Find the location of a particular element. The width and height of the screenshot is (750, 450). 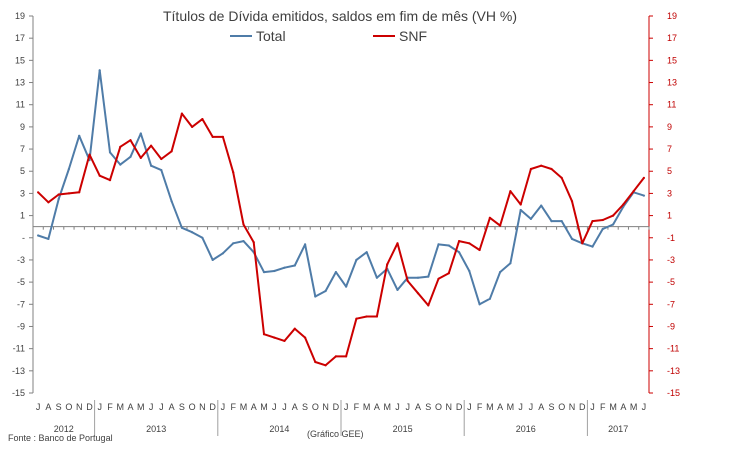

y-tick-label-right: 9 is located at coordinates (669, 127).